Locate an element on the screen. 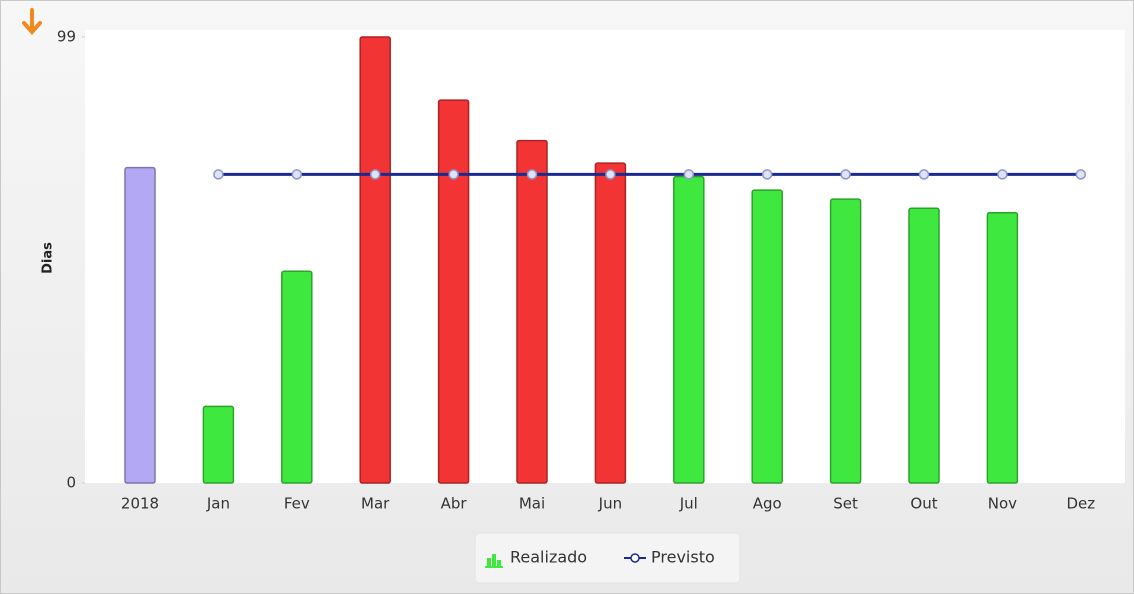  x-tick-label: Mar is located at coordinates (375, 504).